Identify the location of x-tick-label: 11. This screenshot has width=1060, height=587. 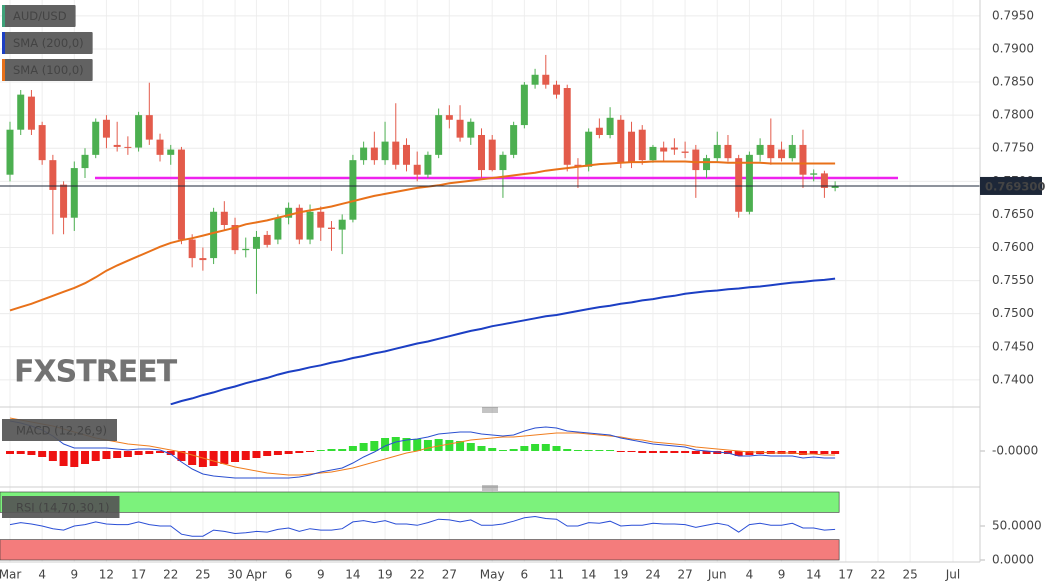
(556, 575).